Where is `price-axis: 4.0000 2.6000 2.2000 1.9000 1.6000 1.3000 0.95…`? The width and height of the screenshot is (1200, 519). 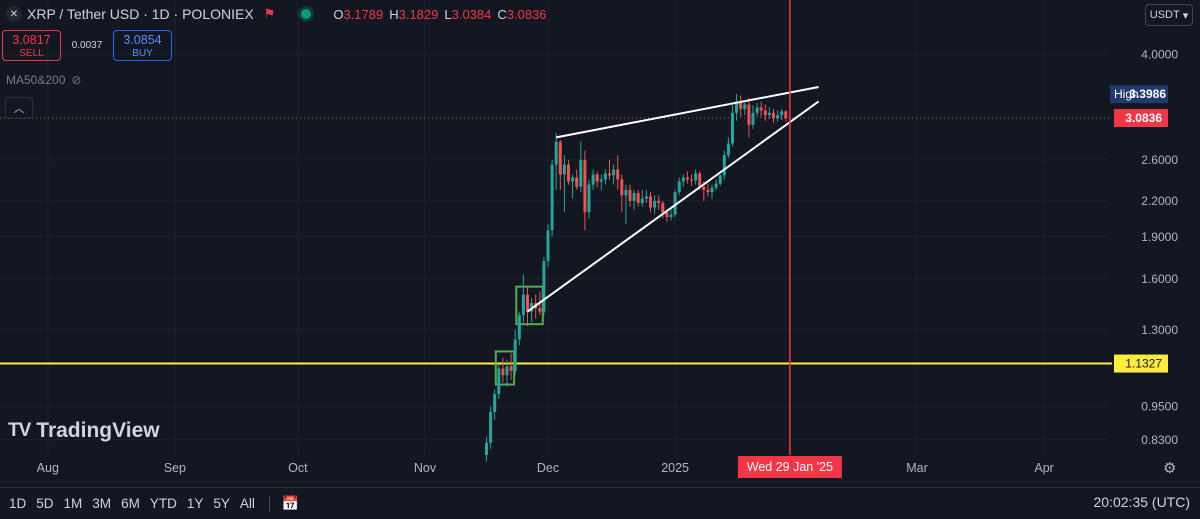 price-axis: 4.0000 2.6000 2.2000 1.9000 1.6000 1.3000 0.95… is located at coordinates (1144, 247).